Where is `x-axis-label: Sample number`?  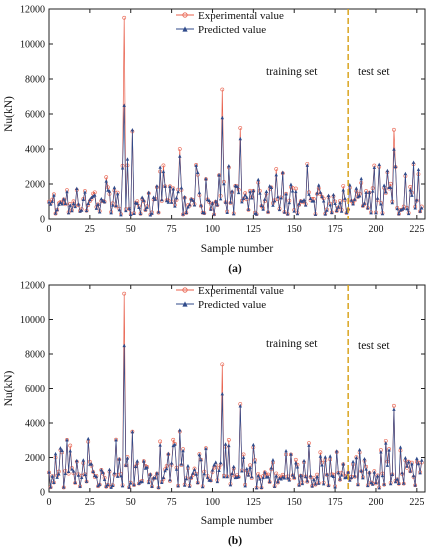 x-axis-label: Sample number is located at coordinates (237, 521).